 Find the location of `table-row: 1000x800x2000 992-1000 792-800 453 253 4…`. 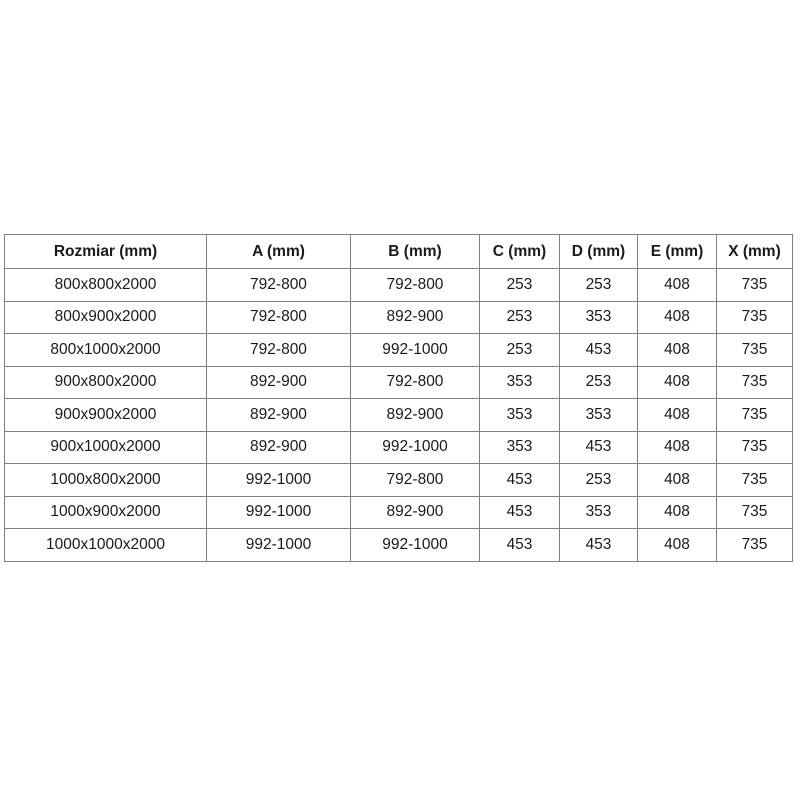

table-row: 1000x800x2000 992-1000 792-800 453 253 4… is located at coordinates (398, 480).